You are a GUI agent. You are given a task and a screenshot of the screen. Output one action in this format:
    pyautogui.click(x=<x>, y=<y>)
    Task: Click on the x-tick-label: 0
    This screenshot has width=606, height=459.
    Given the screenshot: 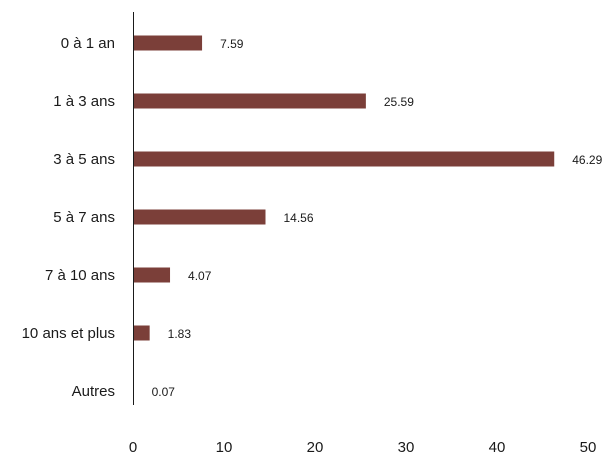 What is the action you would take?
    pyautogui.click(x=133, y=447)
    